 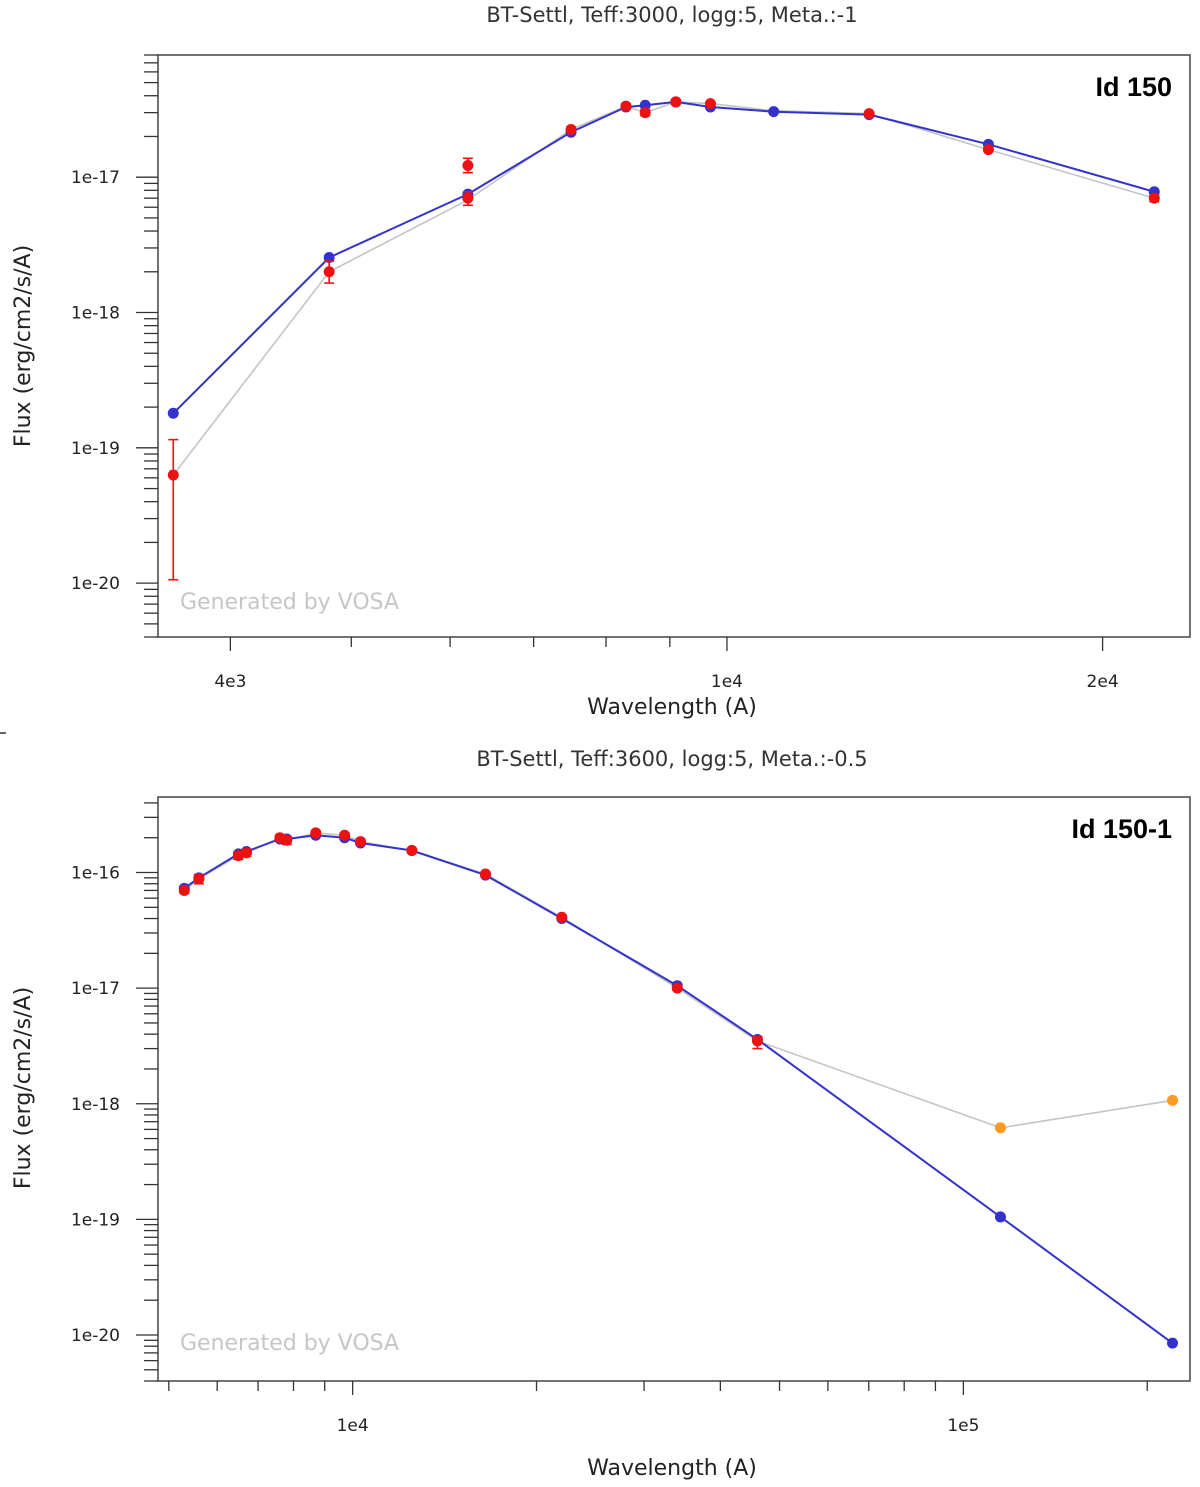 What do you see at coordinates (230, 682) in the screenshot?
I see `x-tick-label: 4e3` at bounding box center [230, 682].